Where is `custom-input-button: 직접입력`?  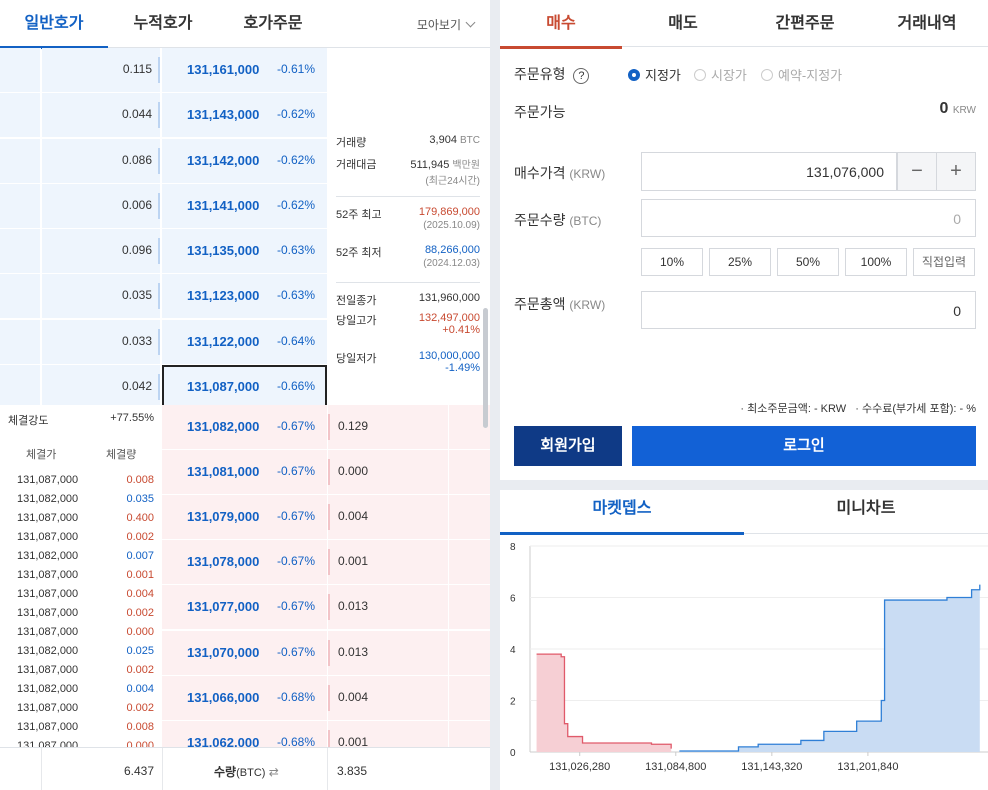
custom-input-button: 직접입력 is located at coordinates (944, 262).